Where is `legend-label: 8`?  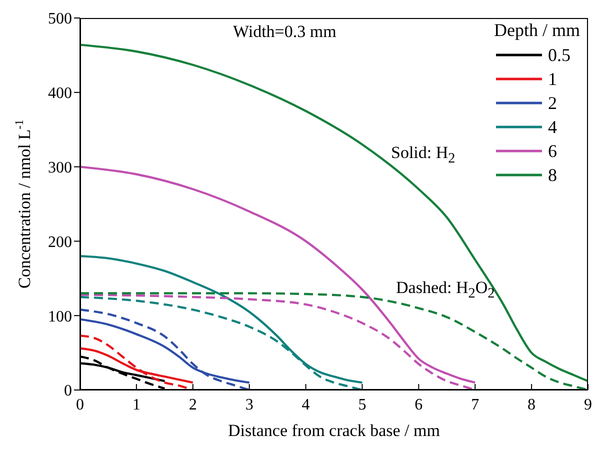 legend-label: 8 is located at coordinates (552, 175).